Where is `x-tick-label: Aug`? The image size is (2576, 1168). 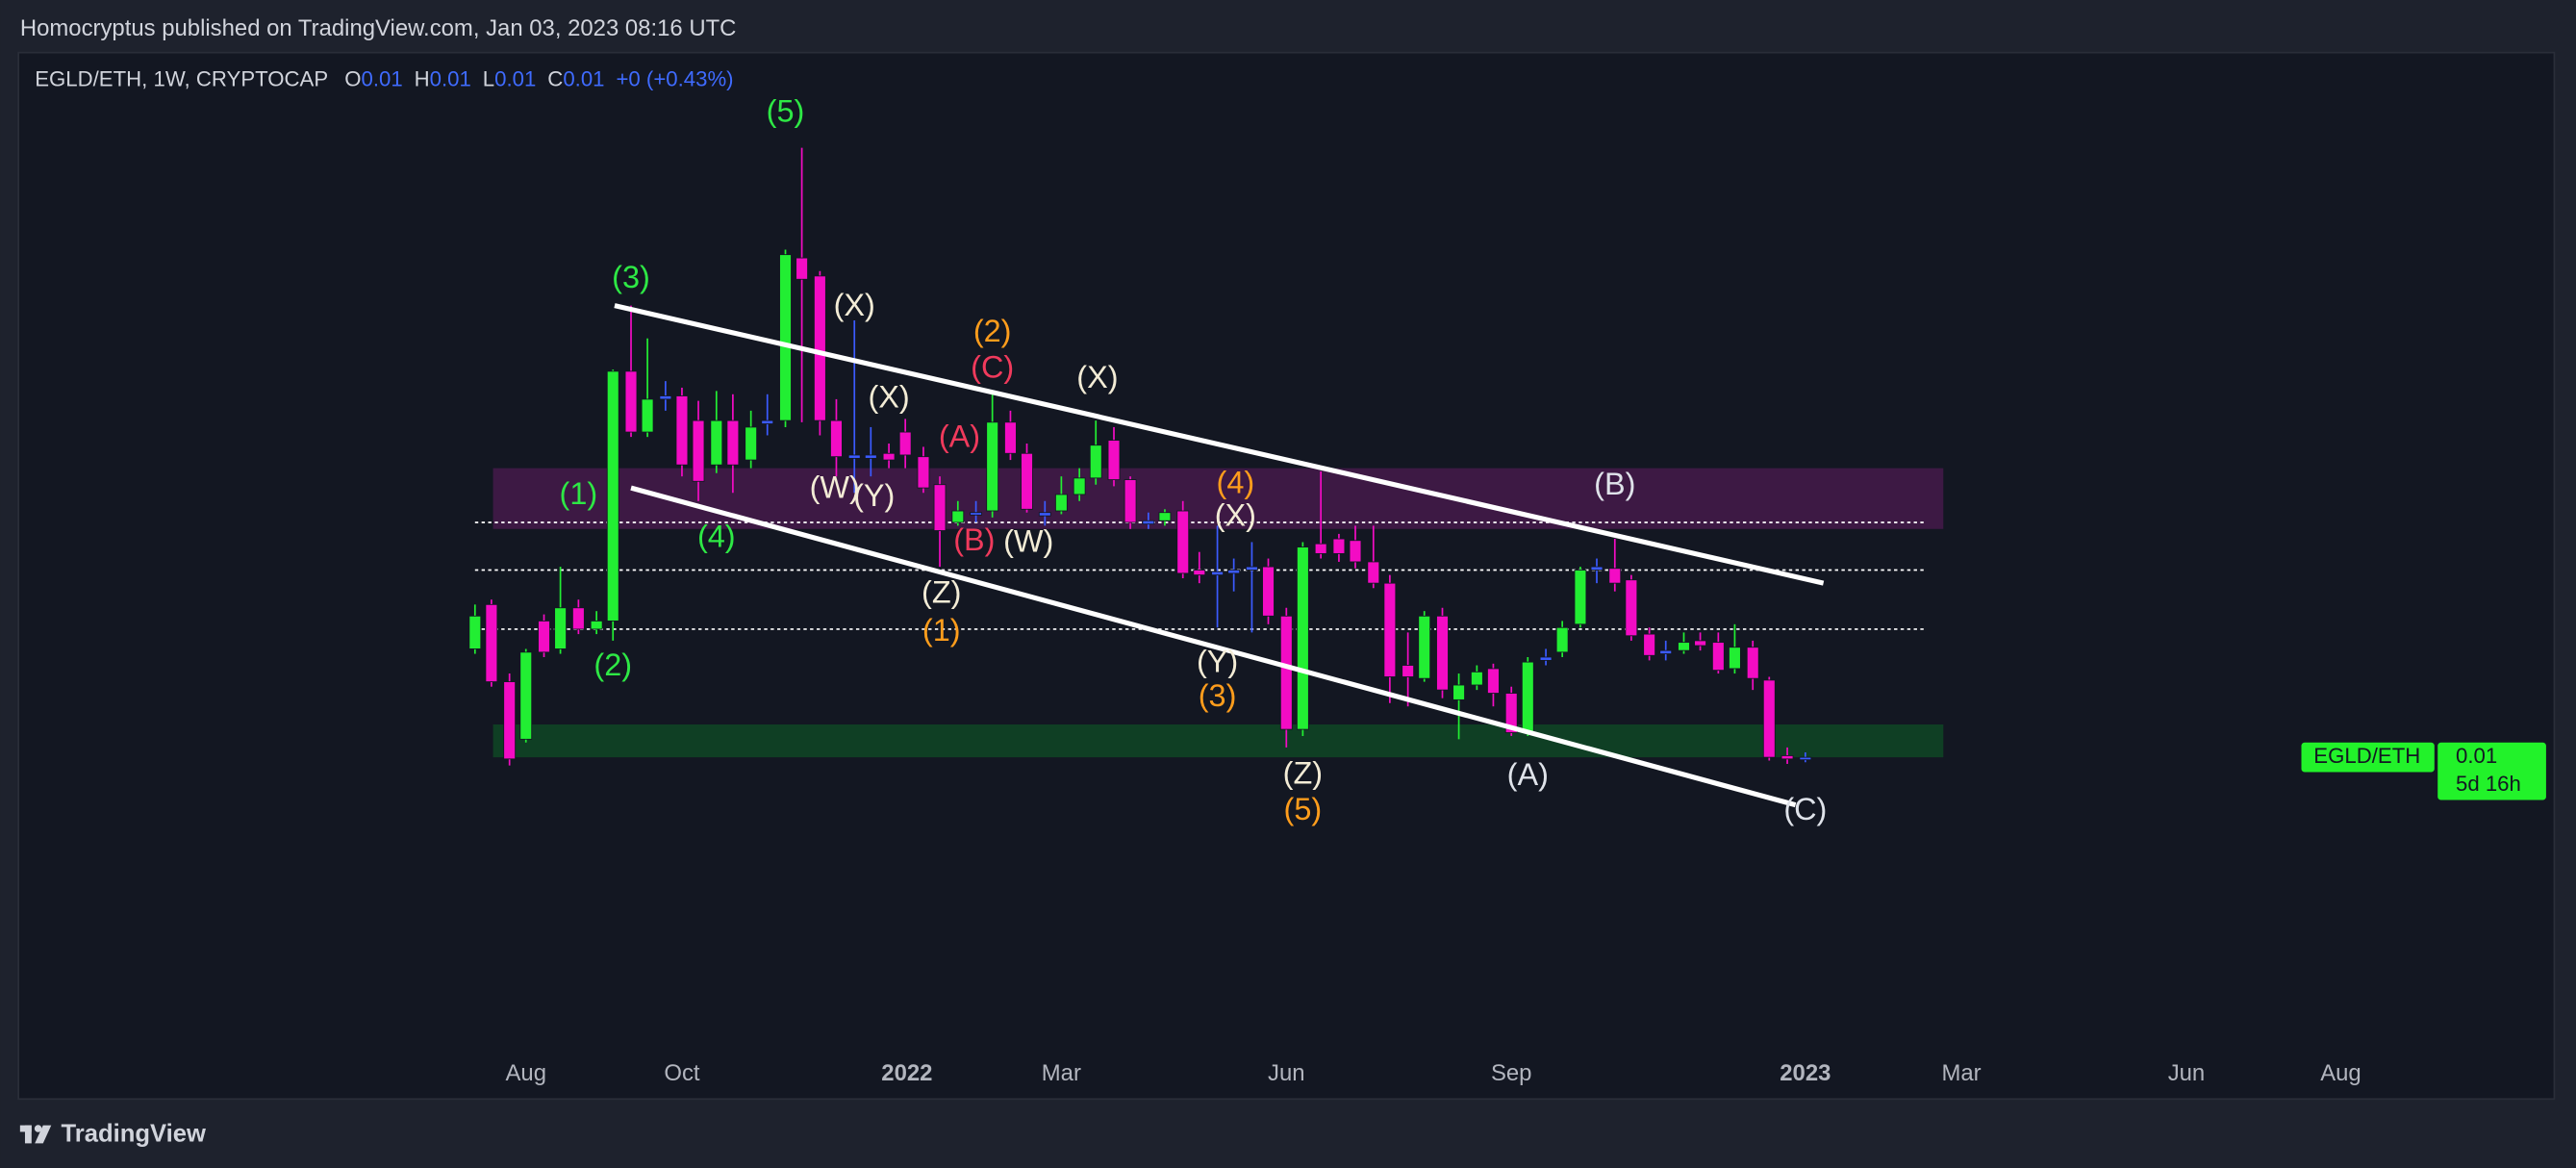
x-tick-label: Aug is located at coordinates (2340, 1073).